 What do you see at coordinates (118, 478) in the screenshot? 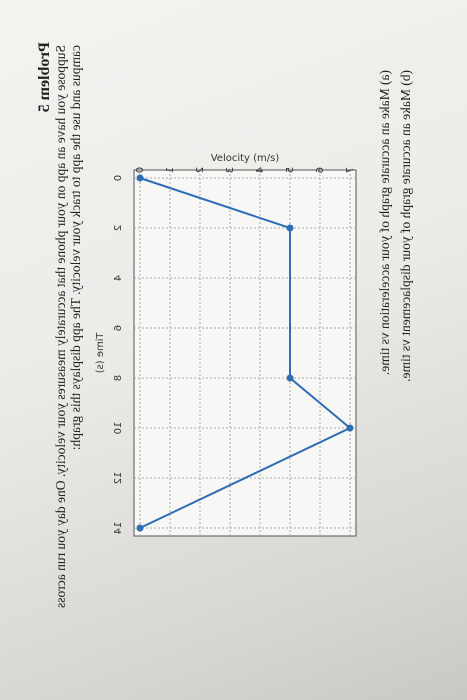
I see `x-tick-label: 12` at bounding box center [118, 478].